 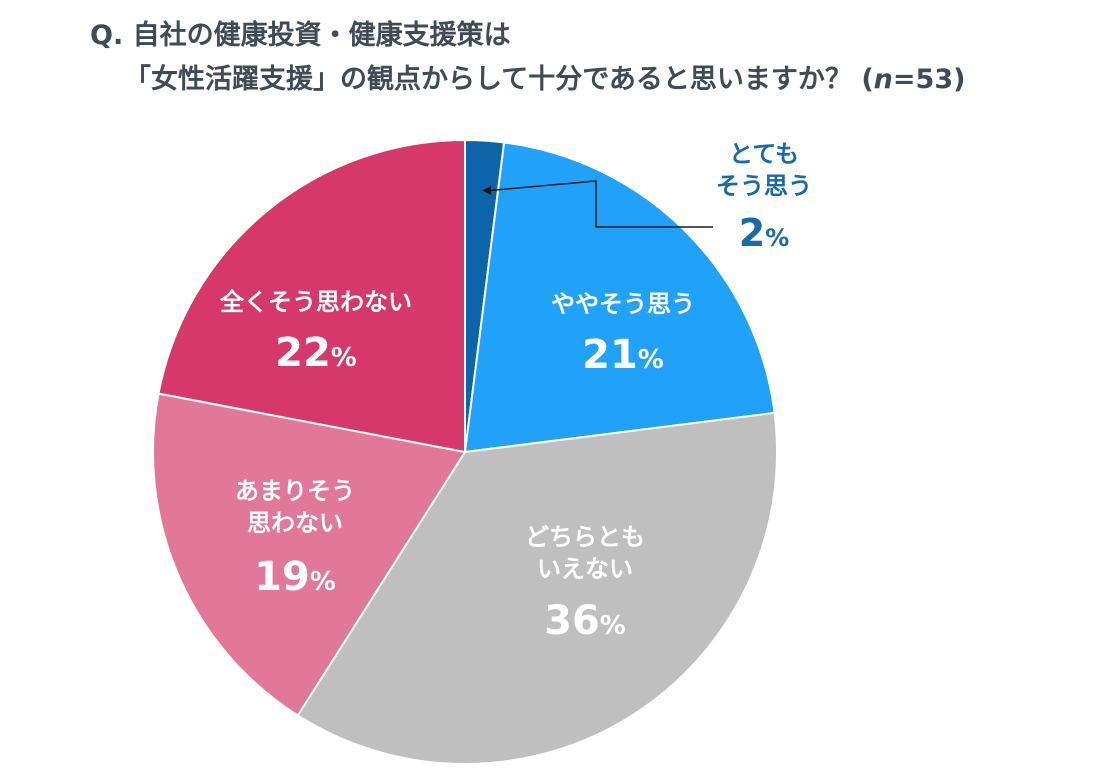 I want to click on slice-value-number: 22, so click(x=303, y=353).